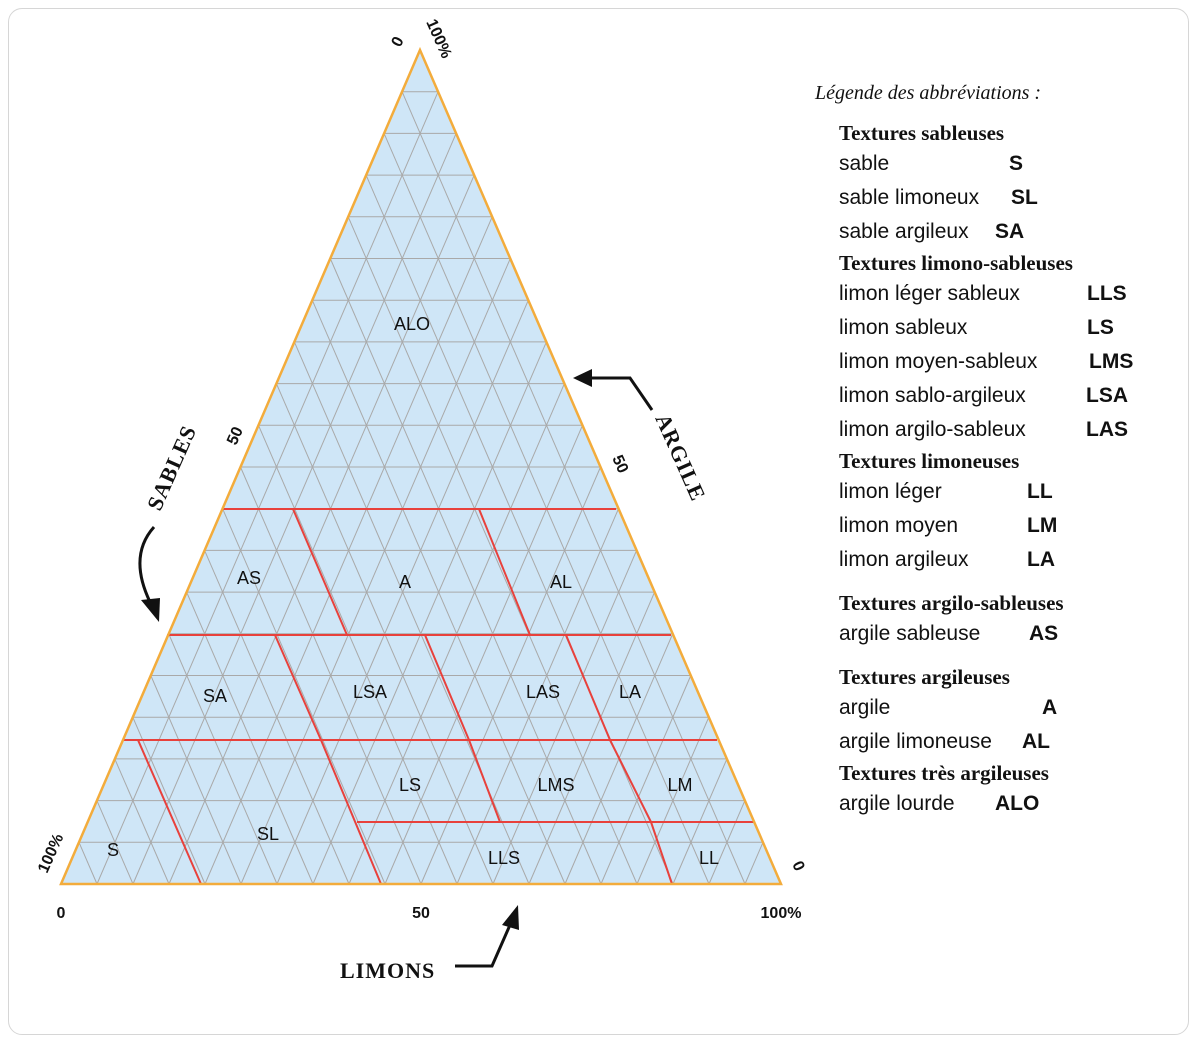  I want to click on legend-item-abbr: LS, so click(1100, 327).